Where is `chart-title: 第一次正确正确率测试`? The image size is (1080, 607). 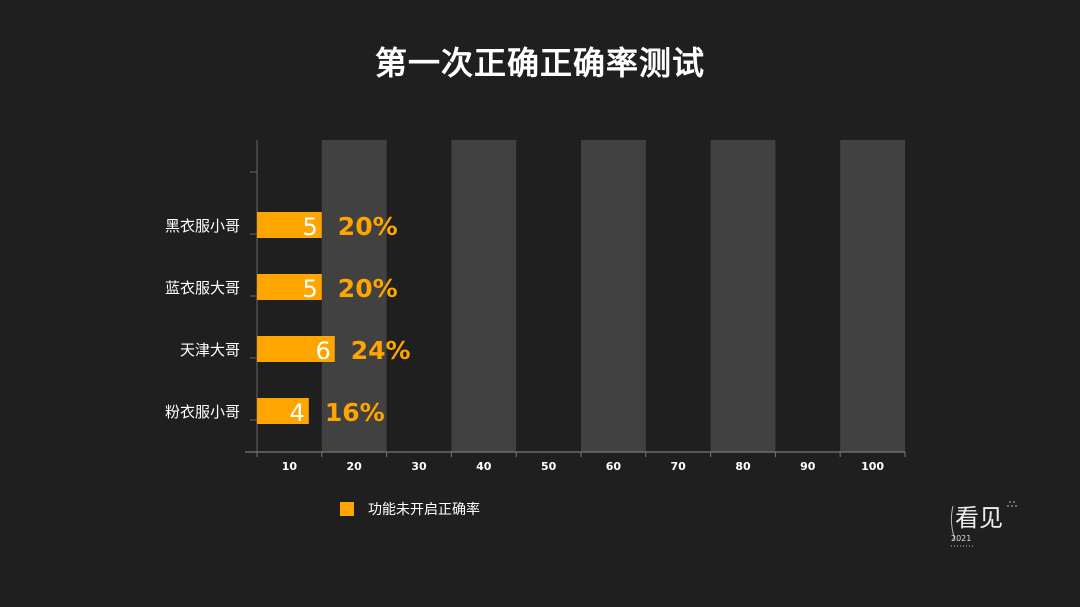 chart-title: 第一次正确正确率测试 is located at coordinates (539, 63).